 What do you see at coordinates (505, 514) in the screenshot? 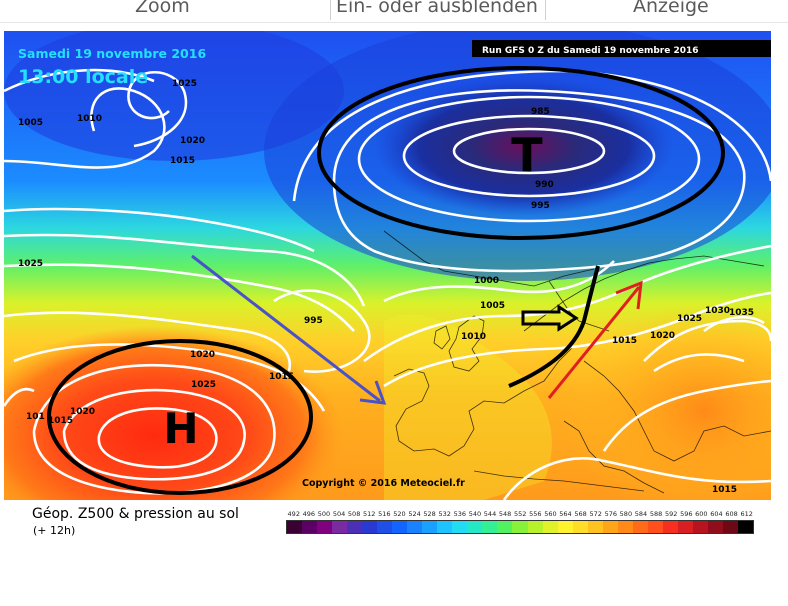
I see `color-scale-label: 548` at bounding box center [505, 514].